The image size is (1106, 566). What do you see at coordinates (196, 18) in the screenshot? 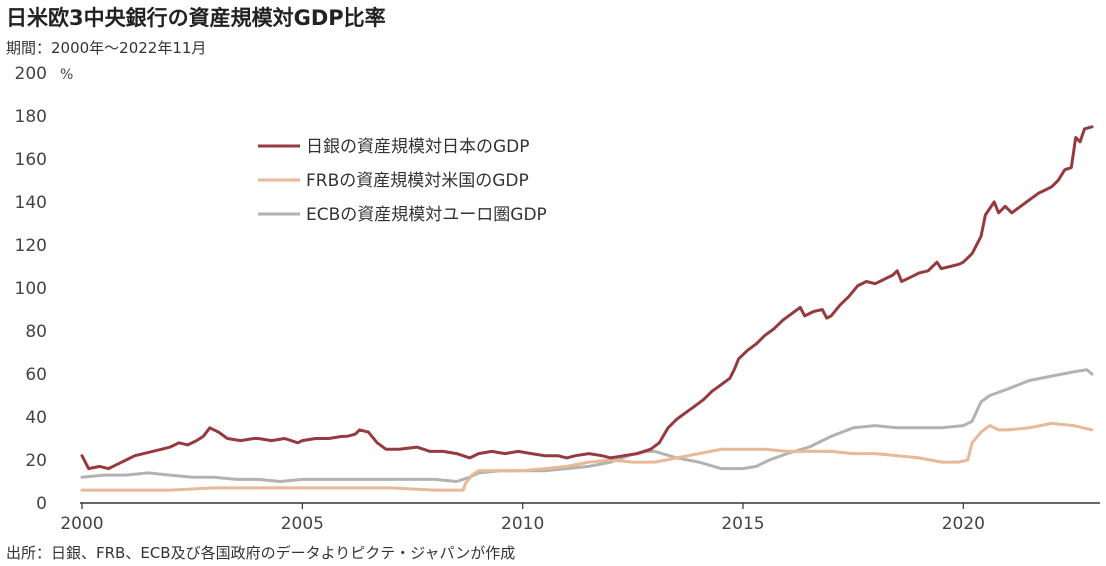
I see `chart-title: 日米欧3中央銀行の資産規模対GDP比率` at bounding box center [196, 18].